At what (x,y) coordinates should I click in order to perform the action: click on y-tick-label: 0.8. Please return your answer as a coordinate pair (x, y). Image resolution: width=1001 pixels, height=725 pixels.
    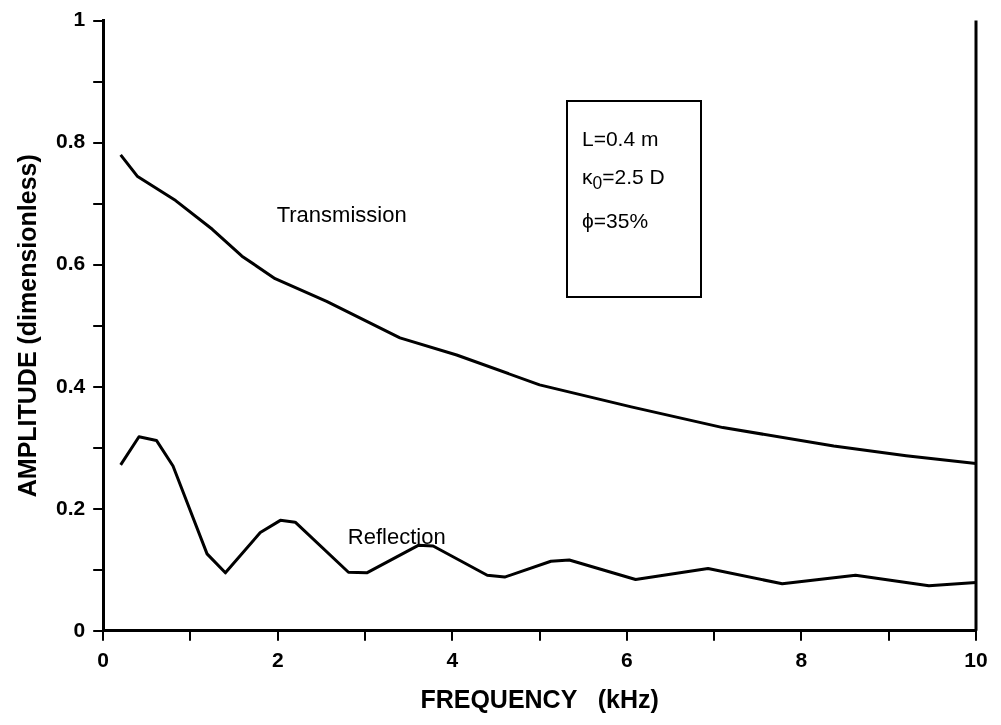
    Looking at the image, I should click on (70, 141).